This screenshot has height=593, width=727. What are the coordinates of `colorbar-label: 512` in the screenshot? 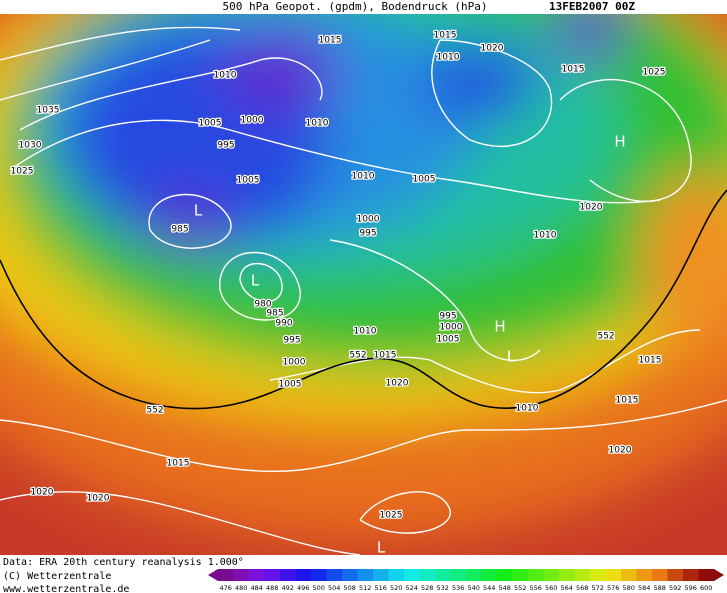 It's located at (365, 588).